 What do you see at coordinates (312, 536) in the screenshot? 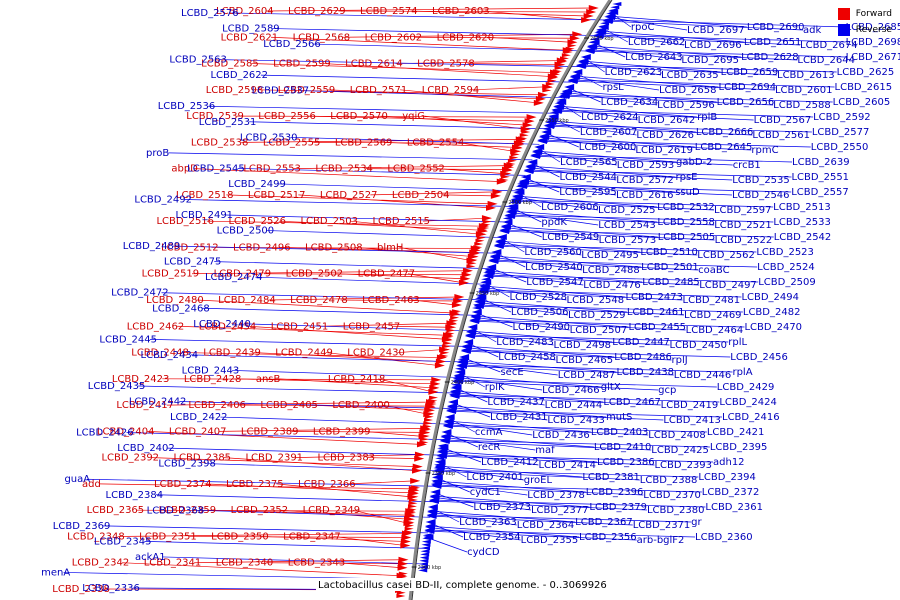
I see `forward-gene-label: LCBD_2347` at bounding box center [312, 536].